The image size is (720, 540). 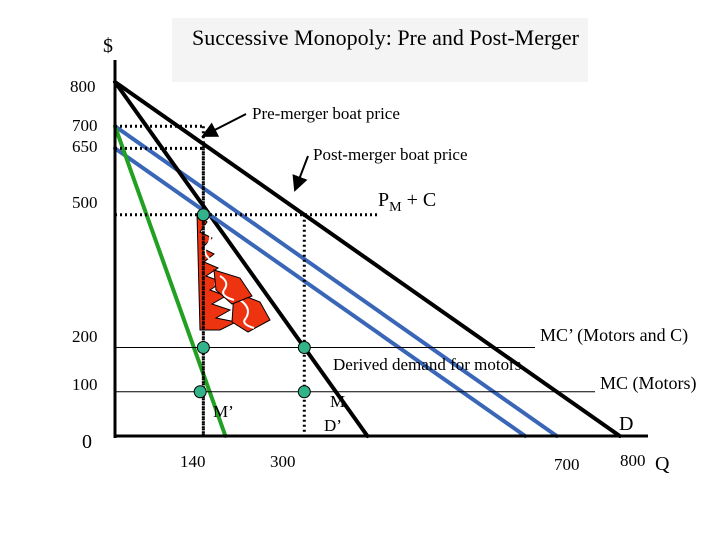 I want to click on y-tick-100: 100, so click(x=85, y=384).